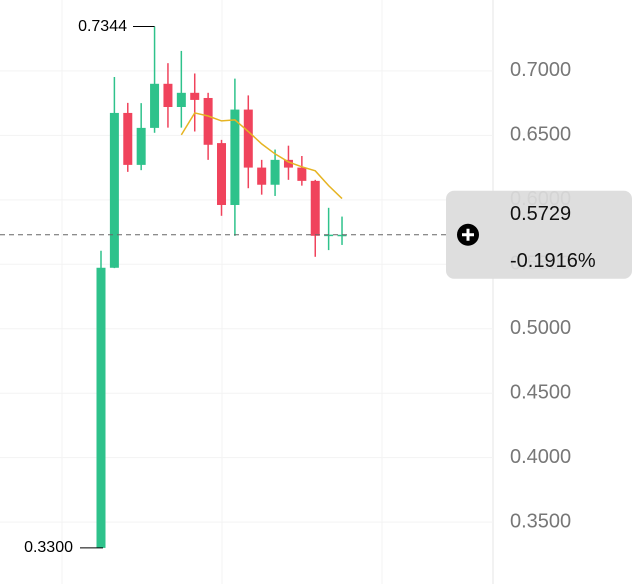 The width and height of the screenshot is (644, 584). Describe the element at coordinates (540, 70) in the screenshot. I see `y-tick-label: 0.7000` at that location.